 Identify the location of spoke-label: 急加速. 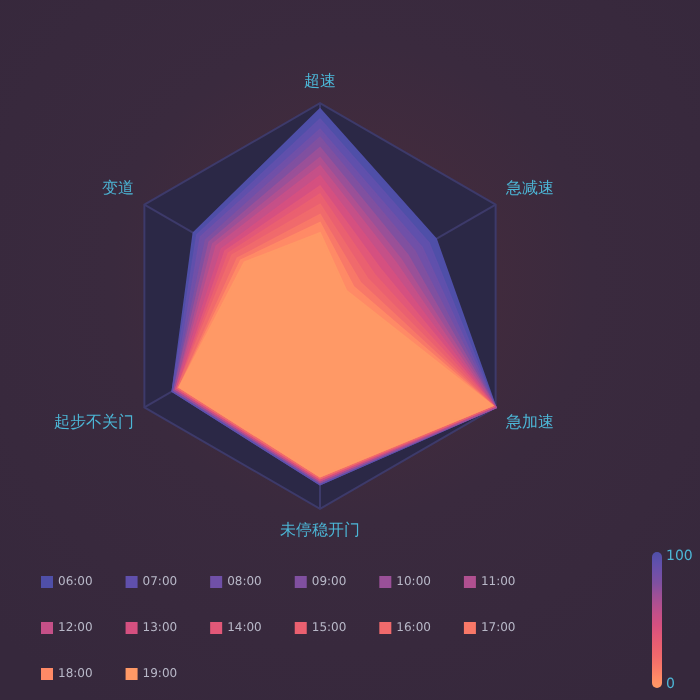
(529, 422).